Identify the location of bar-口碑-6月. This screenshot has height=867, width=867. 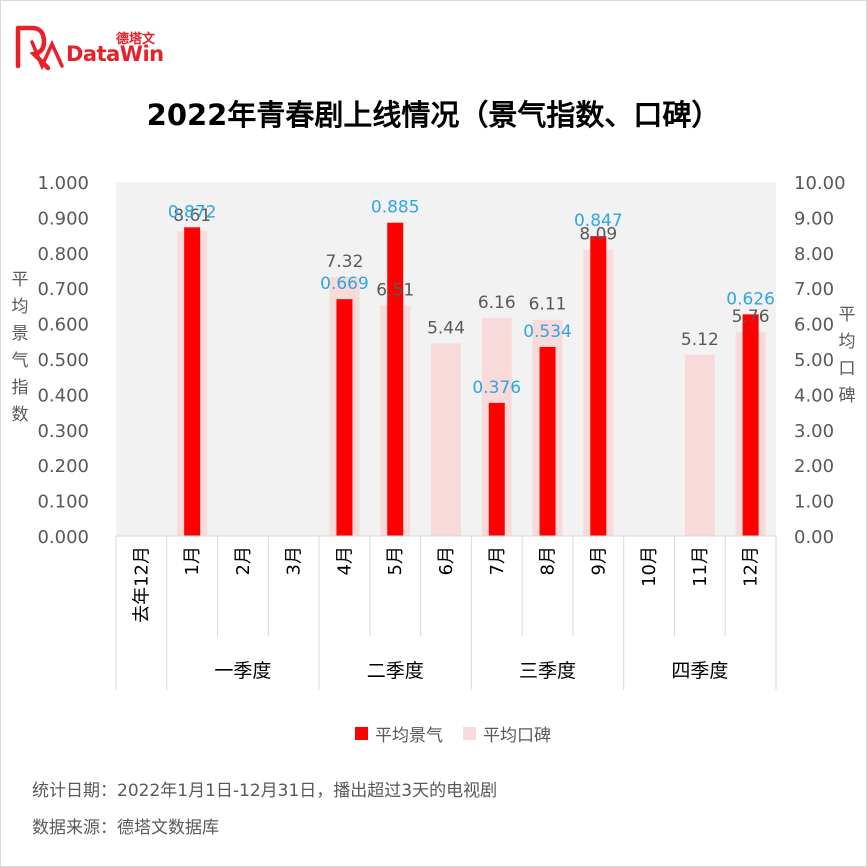
(446, 439).